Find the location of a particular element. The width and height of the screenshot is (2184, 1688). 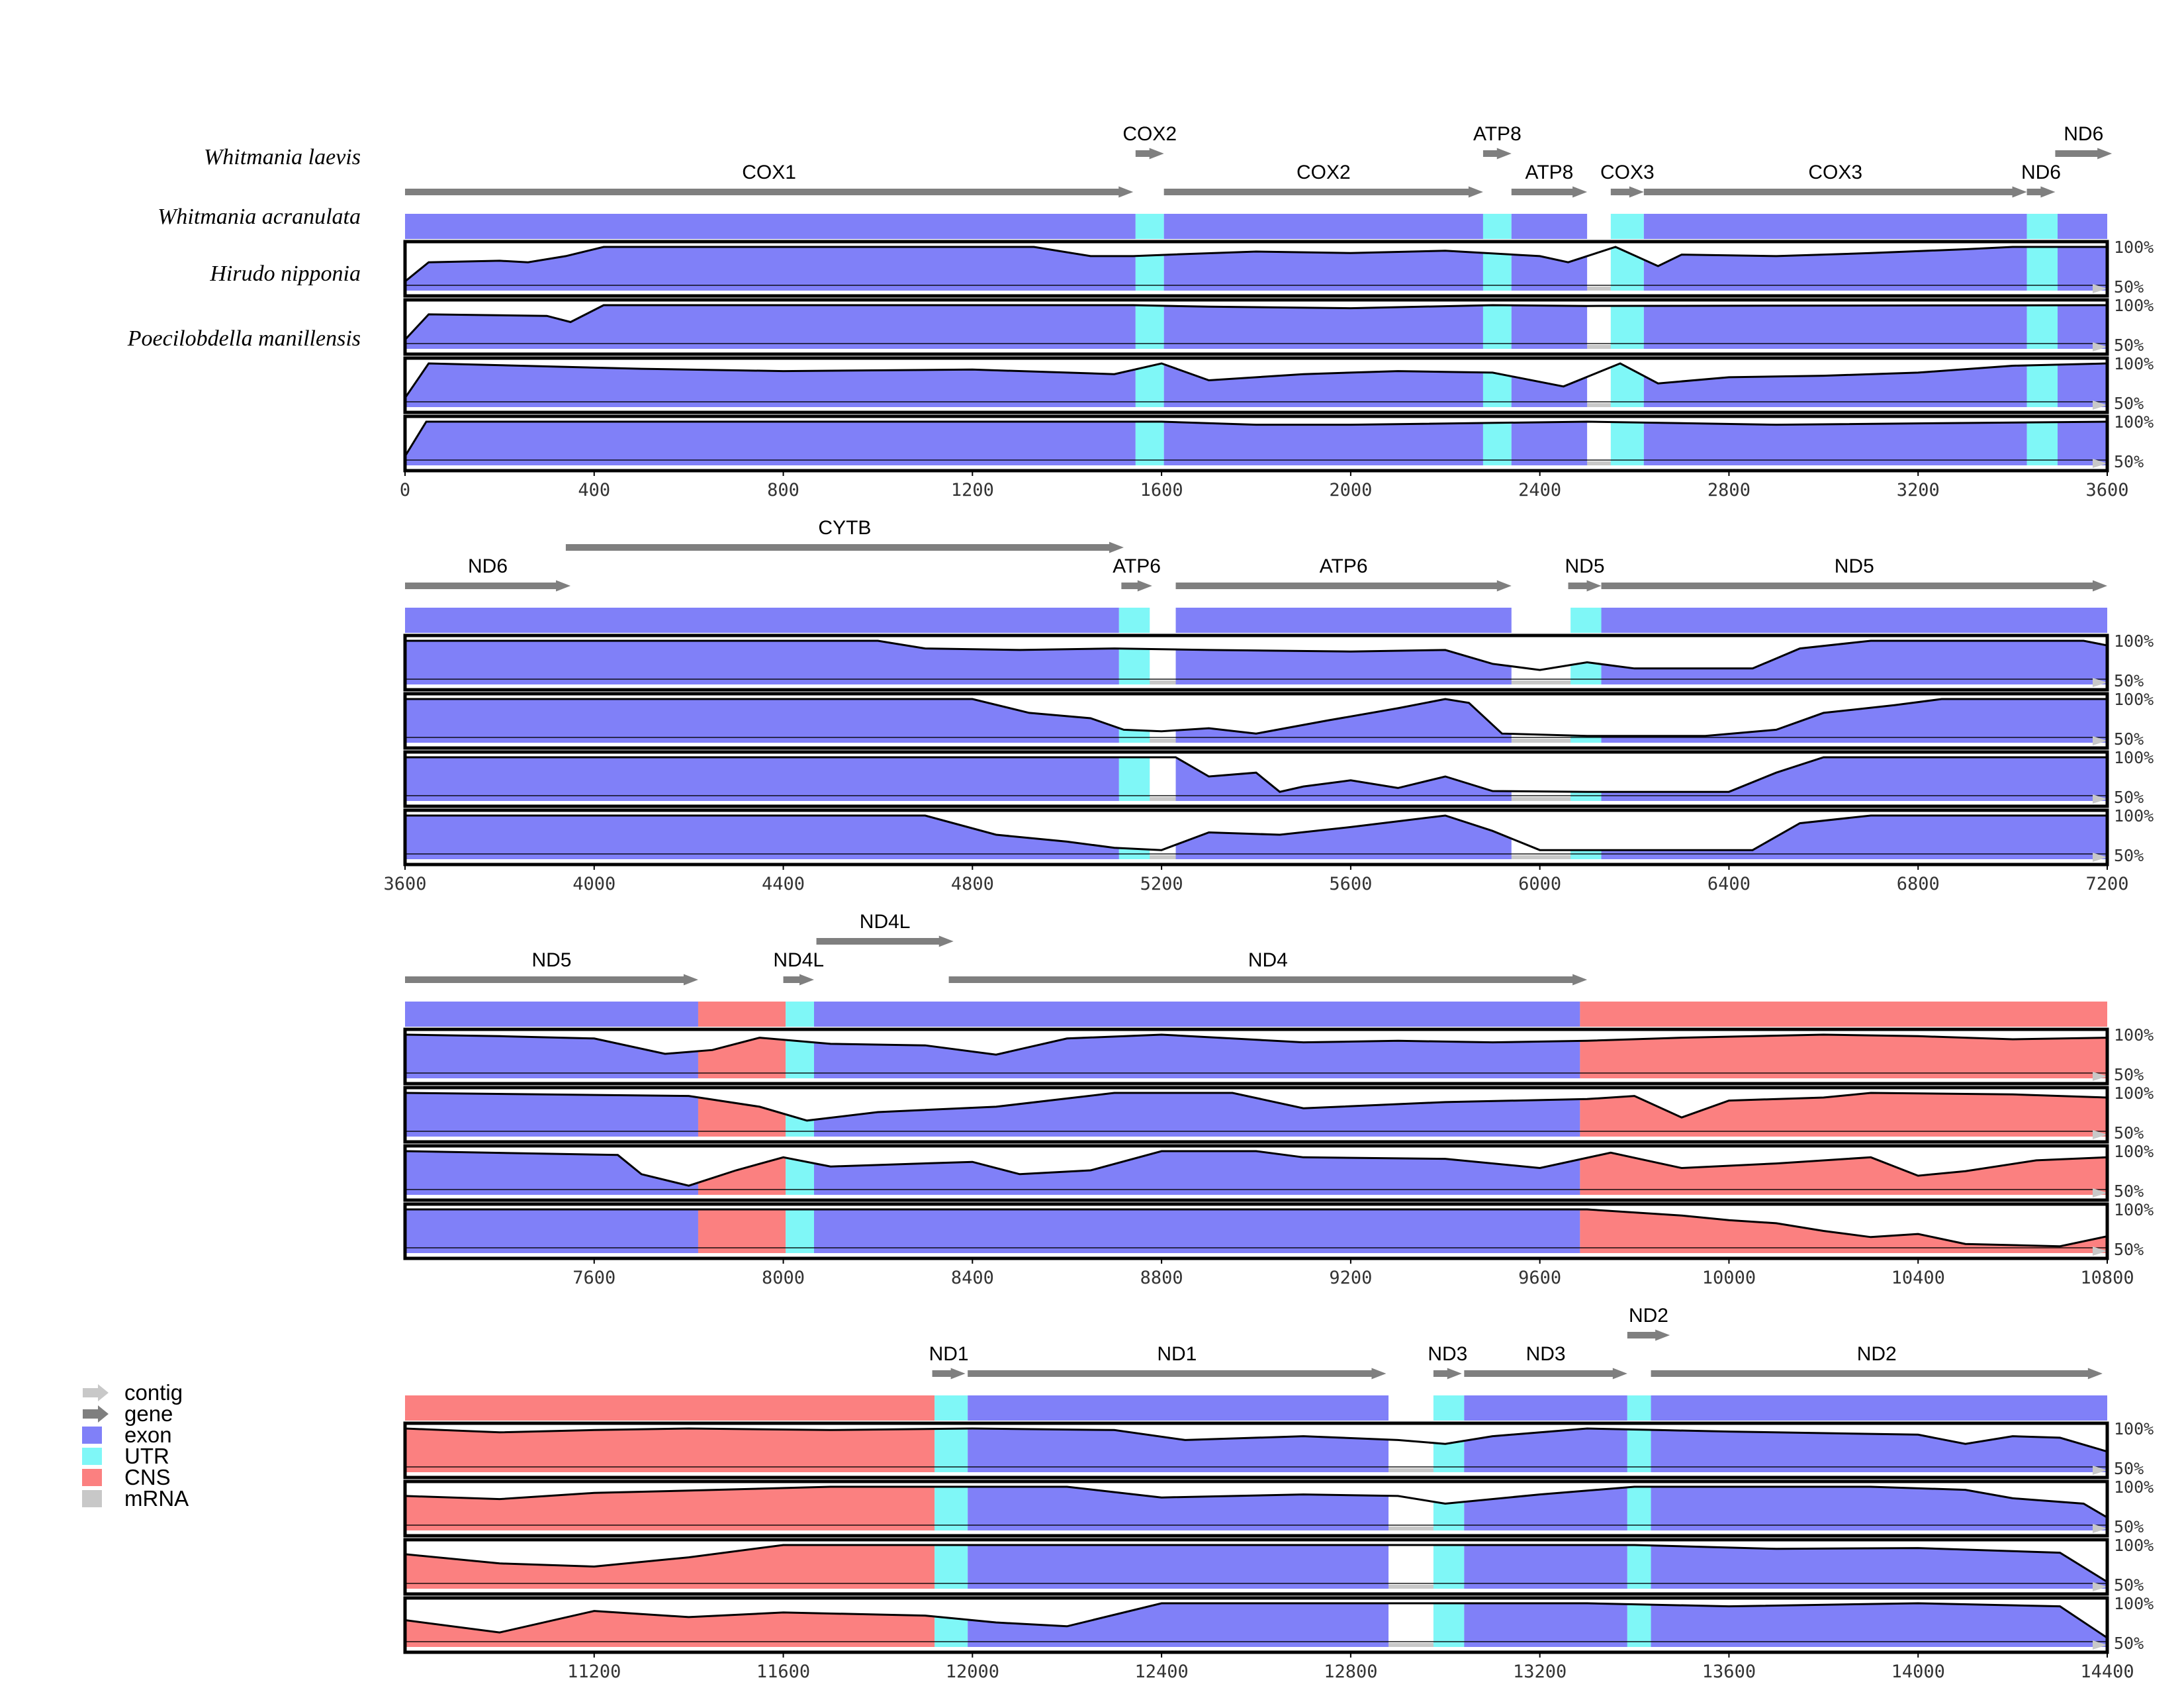

gene-legend-label: gene is located at coordinates (148, 1413).